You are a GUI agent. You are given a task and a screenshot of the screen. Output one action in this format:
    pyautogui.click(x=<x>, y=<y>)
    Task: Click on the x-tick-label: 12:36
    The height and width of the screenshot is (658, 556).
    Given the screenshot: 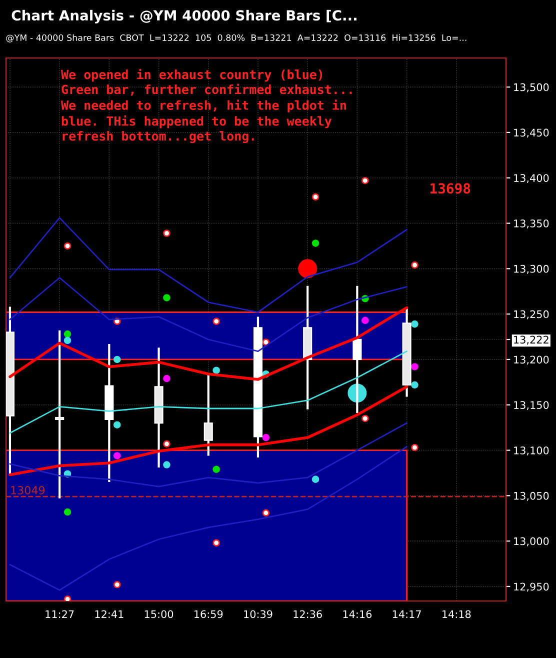 What is the action you would take?
    pyautogui.click(x=308, y=614)
    